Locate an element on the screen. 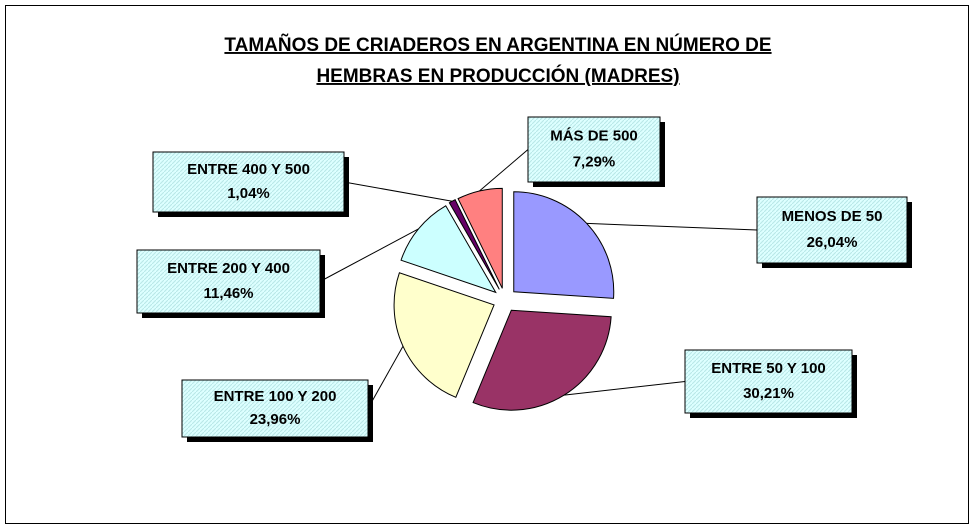  slice-label: ENTRE 400 Y 500 is located at coordinates (248, 169).